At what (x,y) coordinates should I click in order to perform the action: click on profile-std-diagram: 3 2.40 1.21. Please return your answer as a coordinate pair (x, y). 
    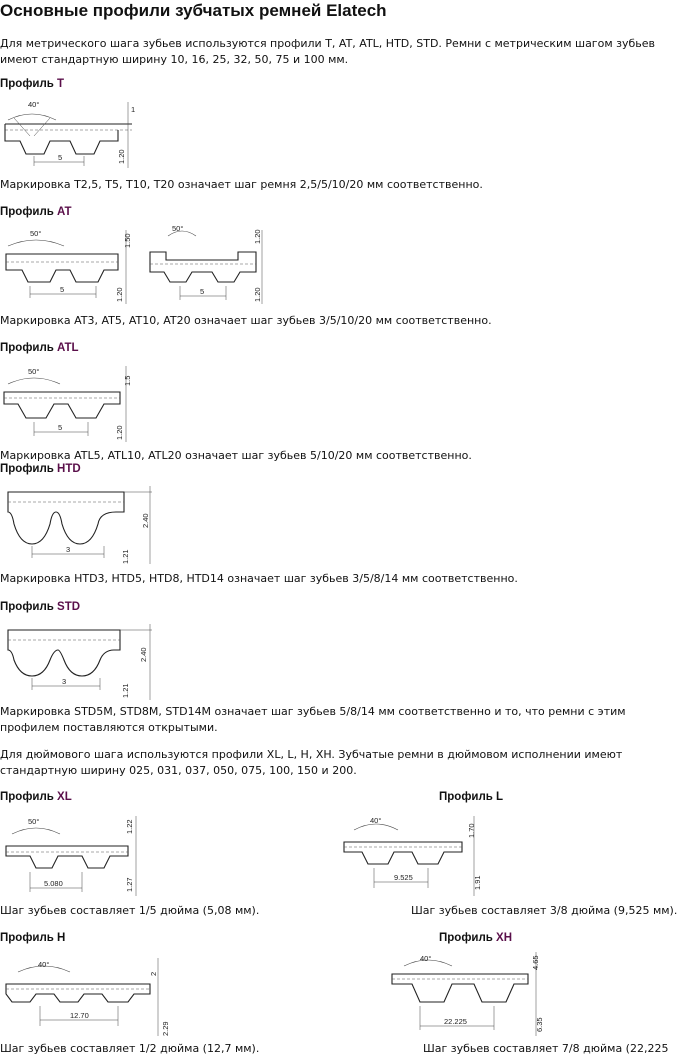
    Looking at the image, I should click on (79, 662).